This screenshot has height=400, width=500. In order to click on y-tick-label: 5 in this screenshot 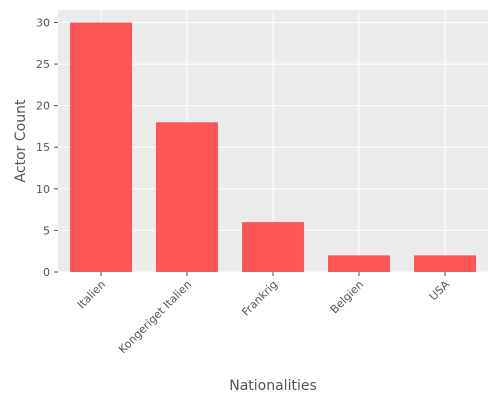, I will do `click(46, 230)`.